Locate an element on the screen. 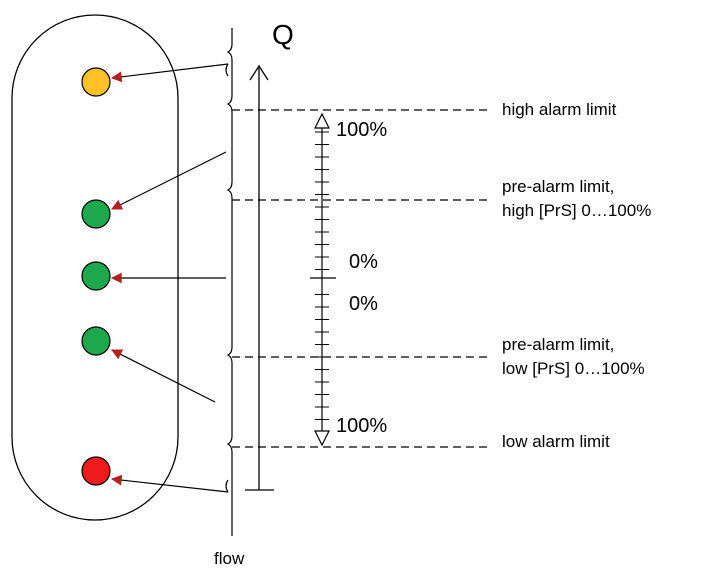  high-alarm-label: high alarm limit is located at coordinates (559, 109).